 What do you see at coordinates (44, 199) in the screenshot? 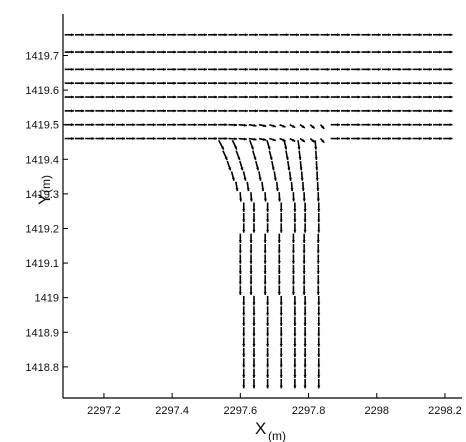
I see `y-axis-label: Y` at bounding box center [44, 199].